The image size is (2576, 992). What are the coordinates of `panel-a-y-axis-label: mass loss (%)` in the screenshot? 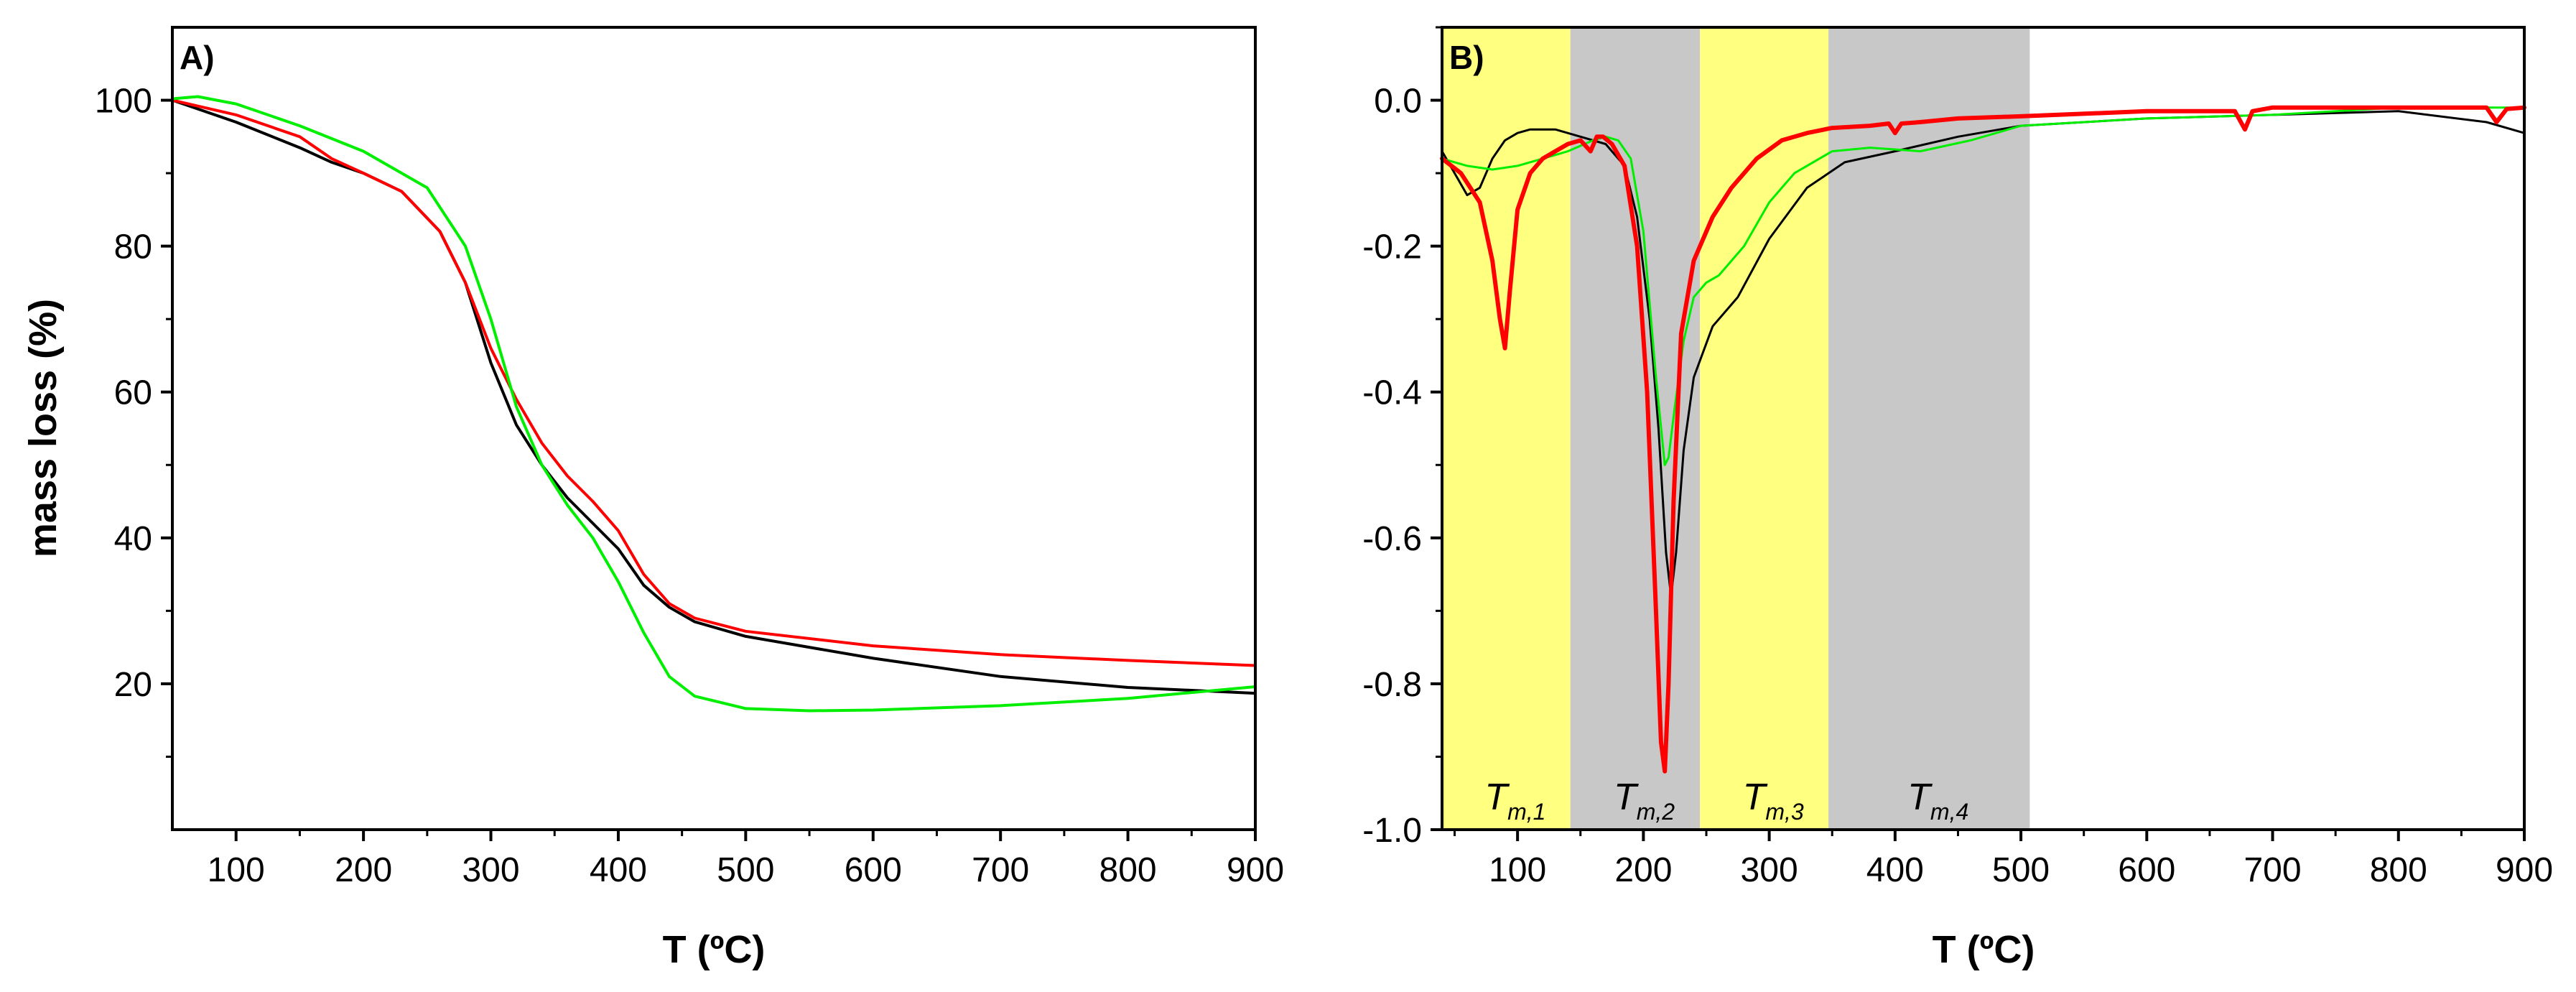 It's located at (43, 428).